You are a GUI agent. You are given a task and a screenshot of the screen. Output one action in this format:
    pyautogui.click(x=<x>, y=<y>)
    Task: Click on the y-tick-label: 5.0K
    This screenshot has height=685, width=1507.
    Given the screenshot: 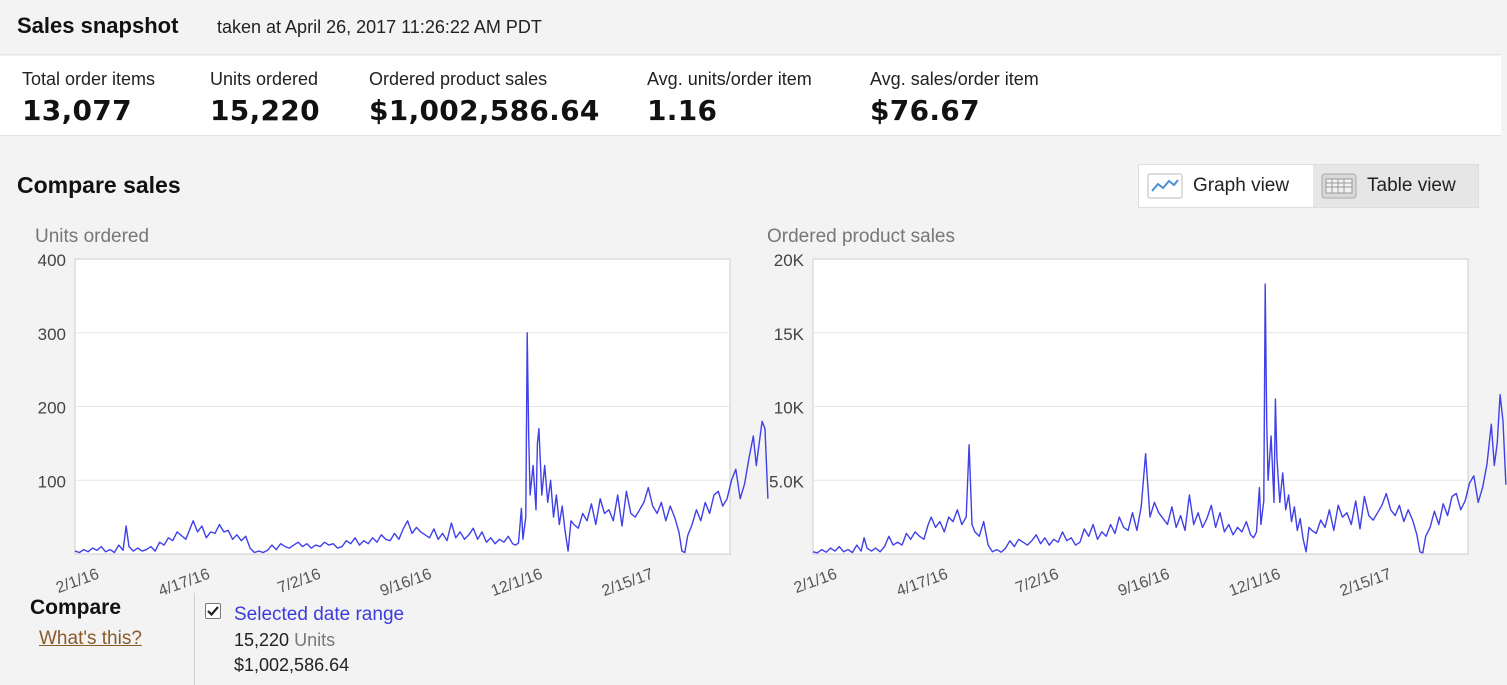 What is the action you would take?
    pyautogui.click(x=787, y=481)
    